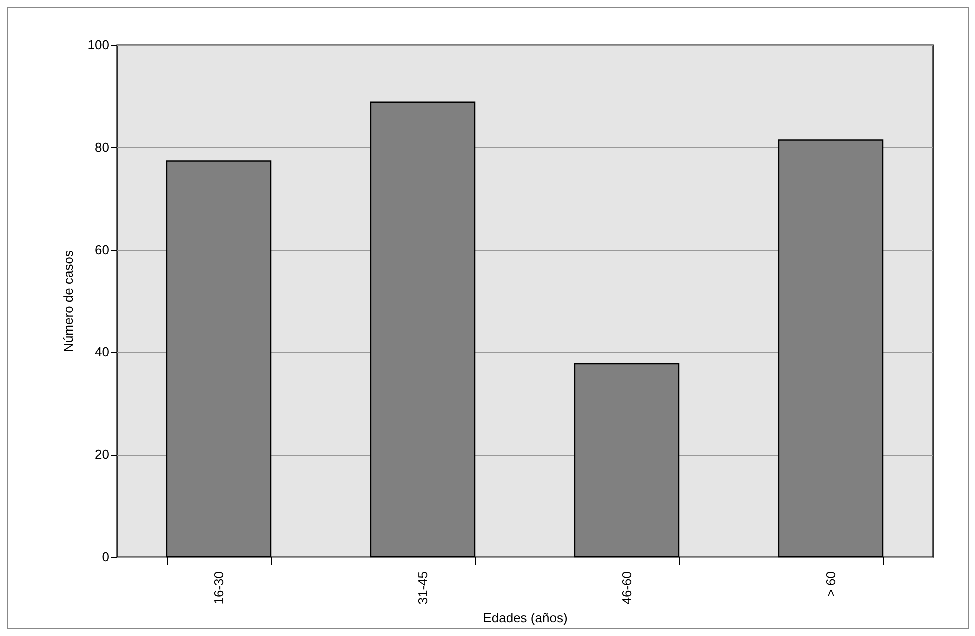 This screenshot has height=636, width=975. Describe the element at coordinates (102, 454) in the screenshot. I see `y-tick-label: 20` at that location.